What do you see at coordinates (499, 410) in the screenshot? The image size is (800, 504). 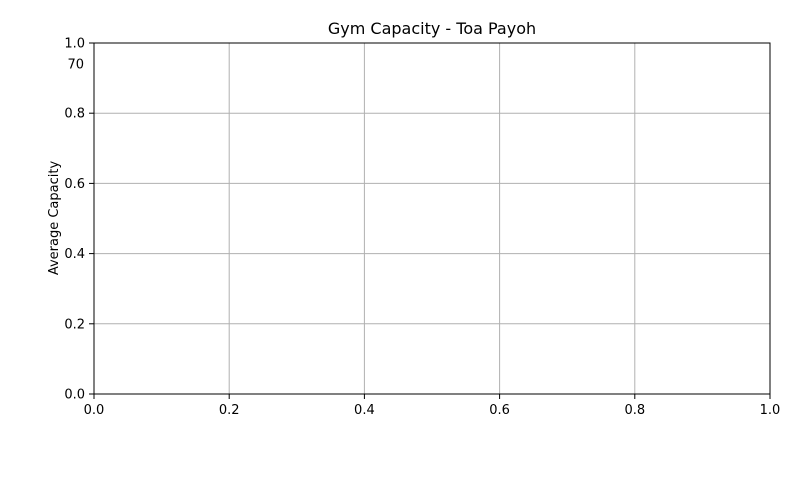 I see `x-tick-label: 0.6` at bounding box center [499, 410].